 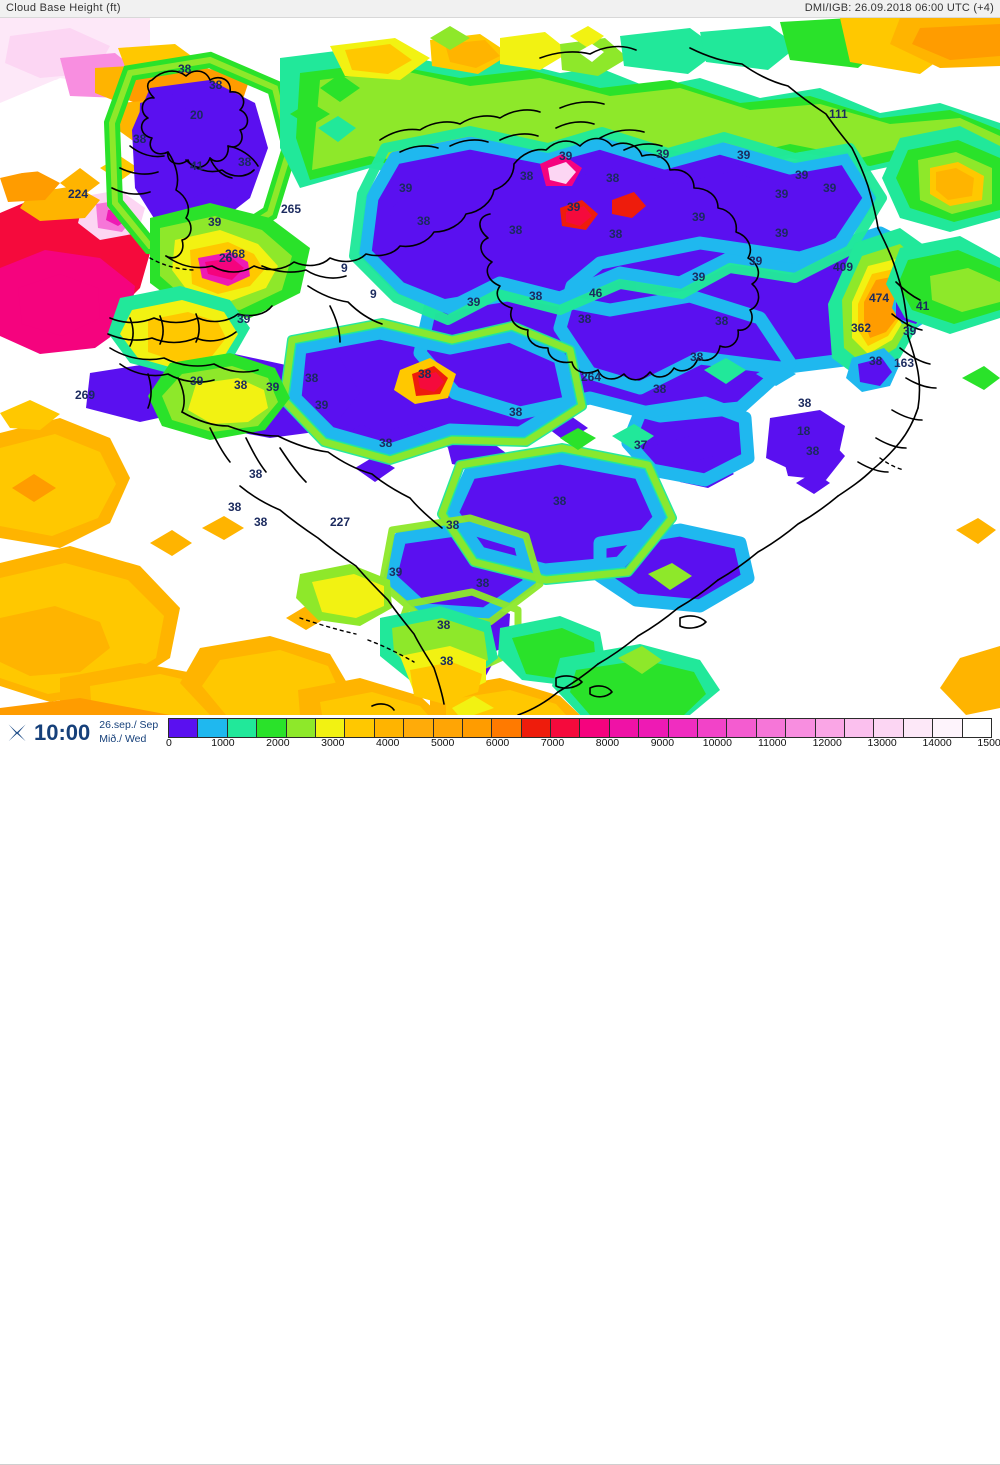 I want to click on color-scale-tick-label: 11000, so click(x=772, y=743).